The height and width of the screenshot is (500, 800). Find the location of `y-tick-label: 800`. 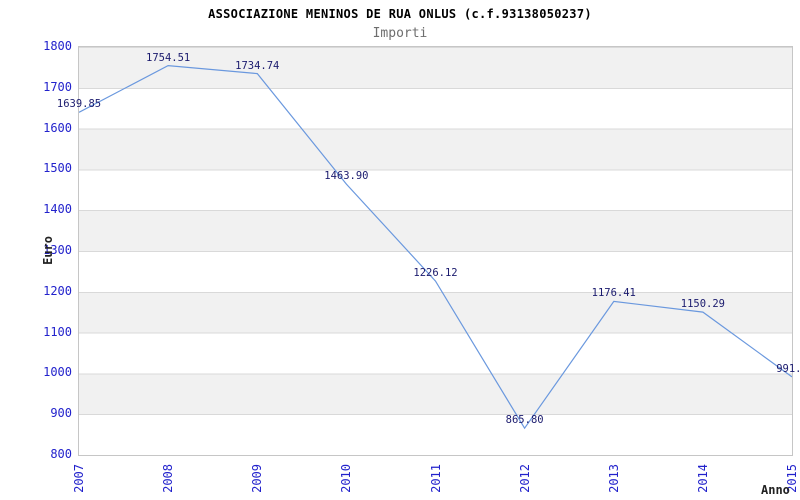

y-tick-label: 800 is located at coordinates (61, 454).